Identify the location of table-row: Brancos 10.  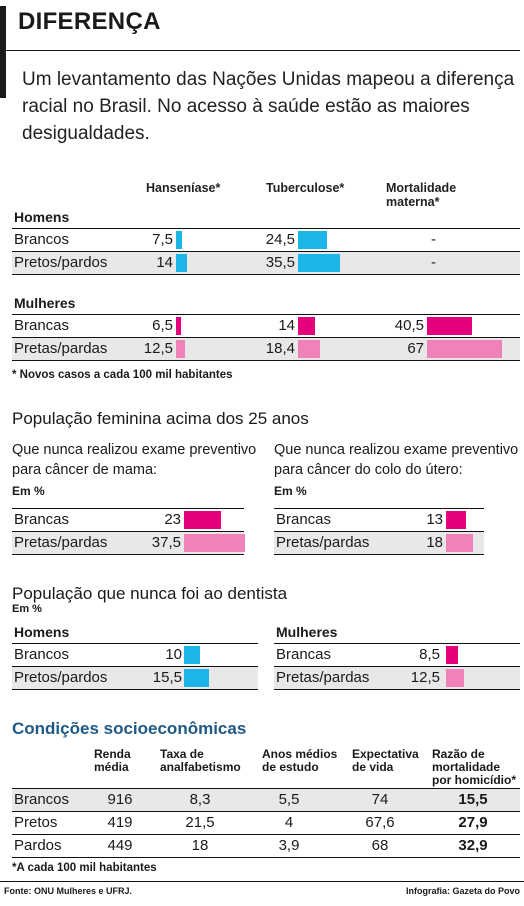
(135, 655).